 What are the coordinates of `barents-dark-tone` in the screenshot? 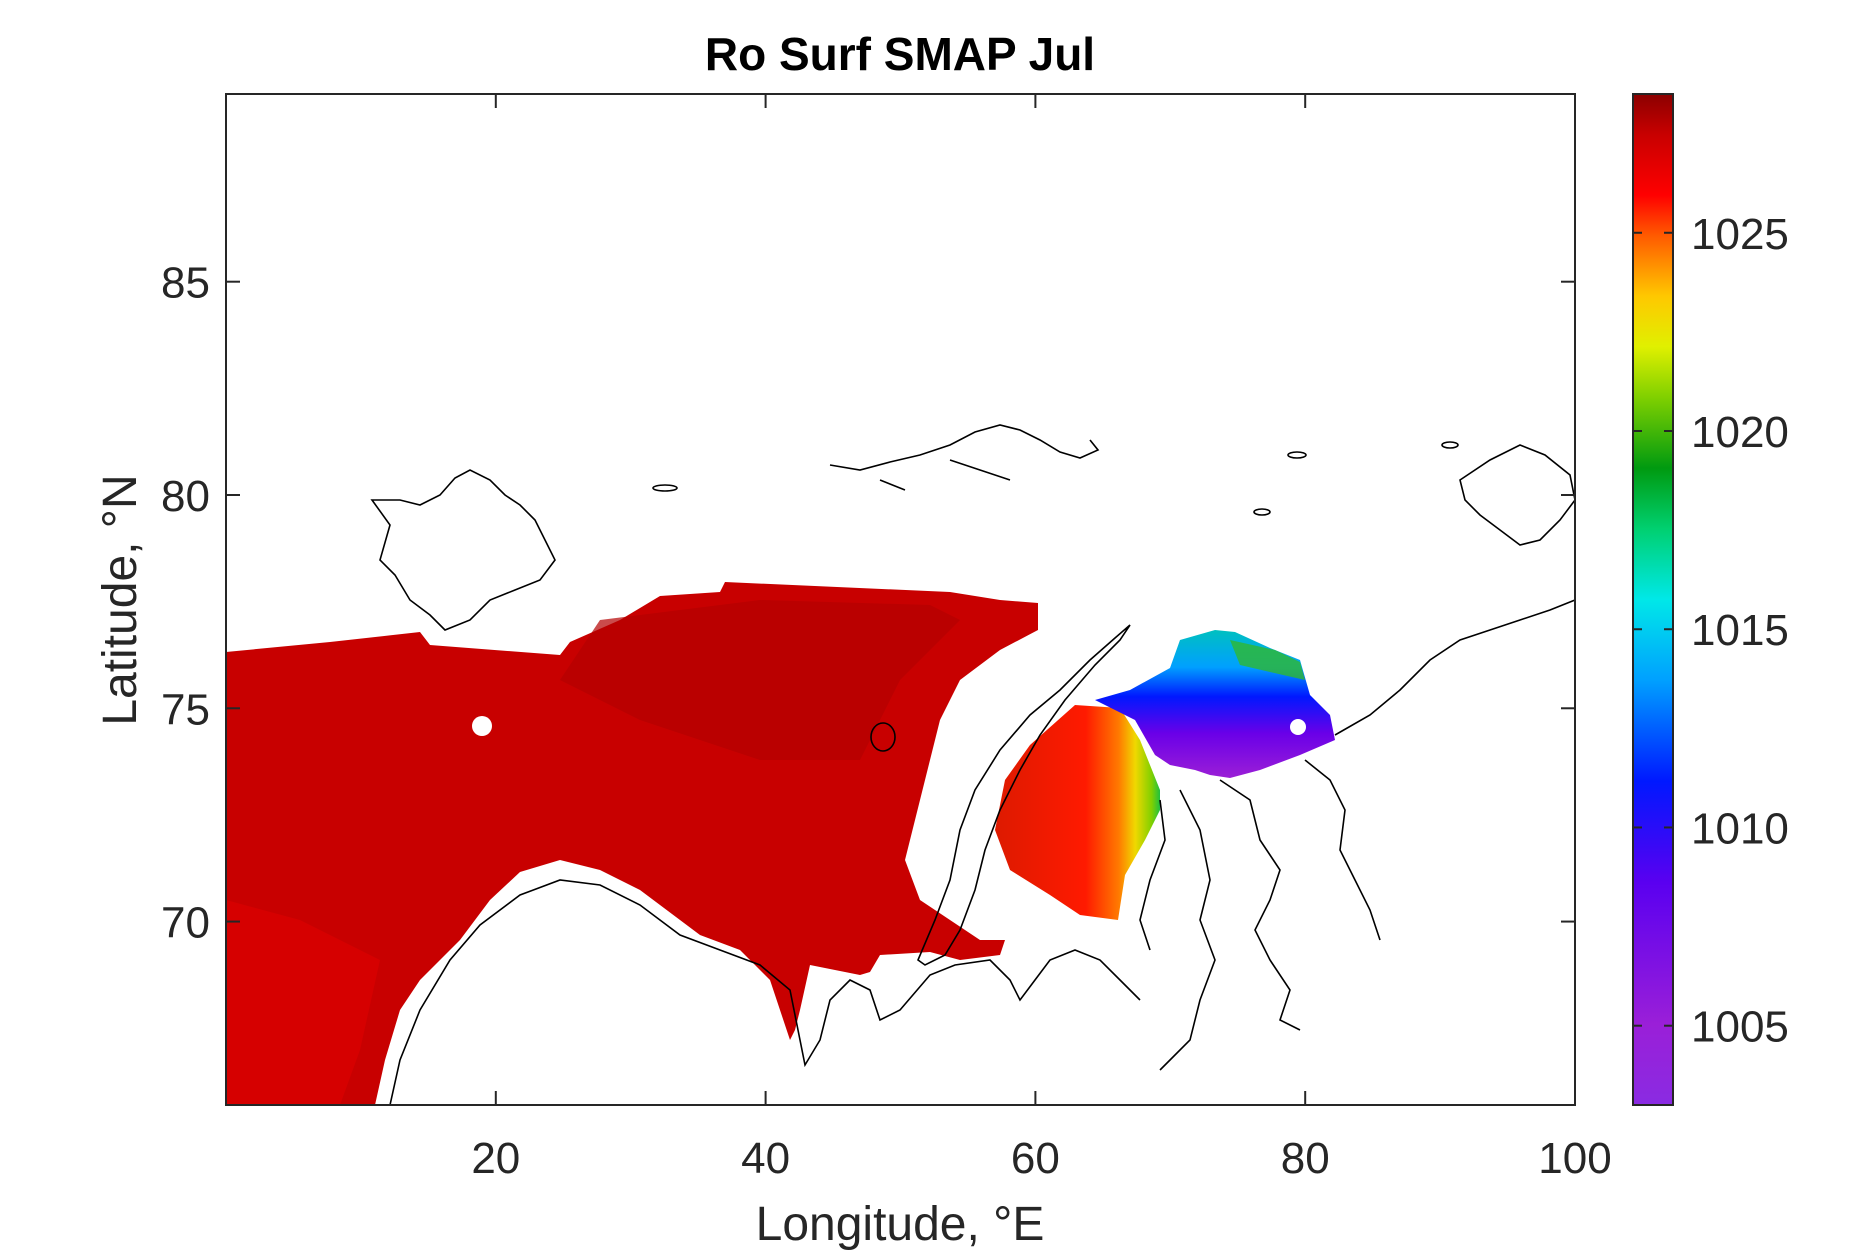 It's located at (760, 680).